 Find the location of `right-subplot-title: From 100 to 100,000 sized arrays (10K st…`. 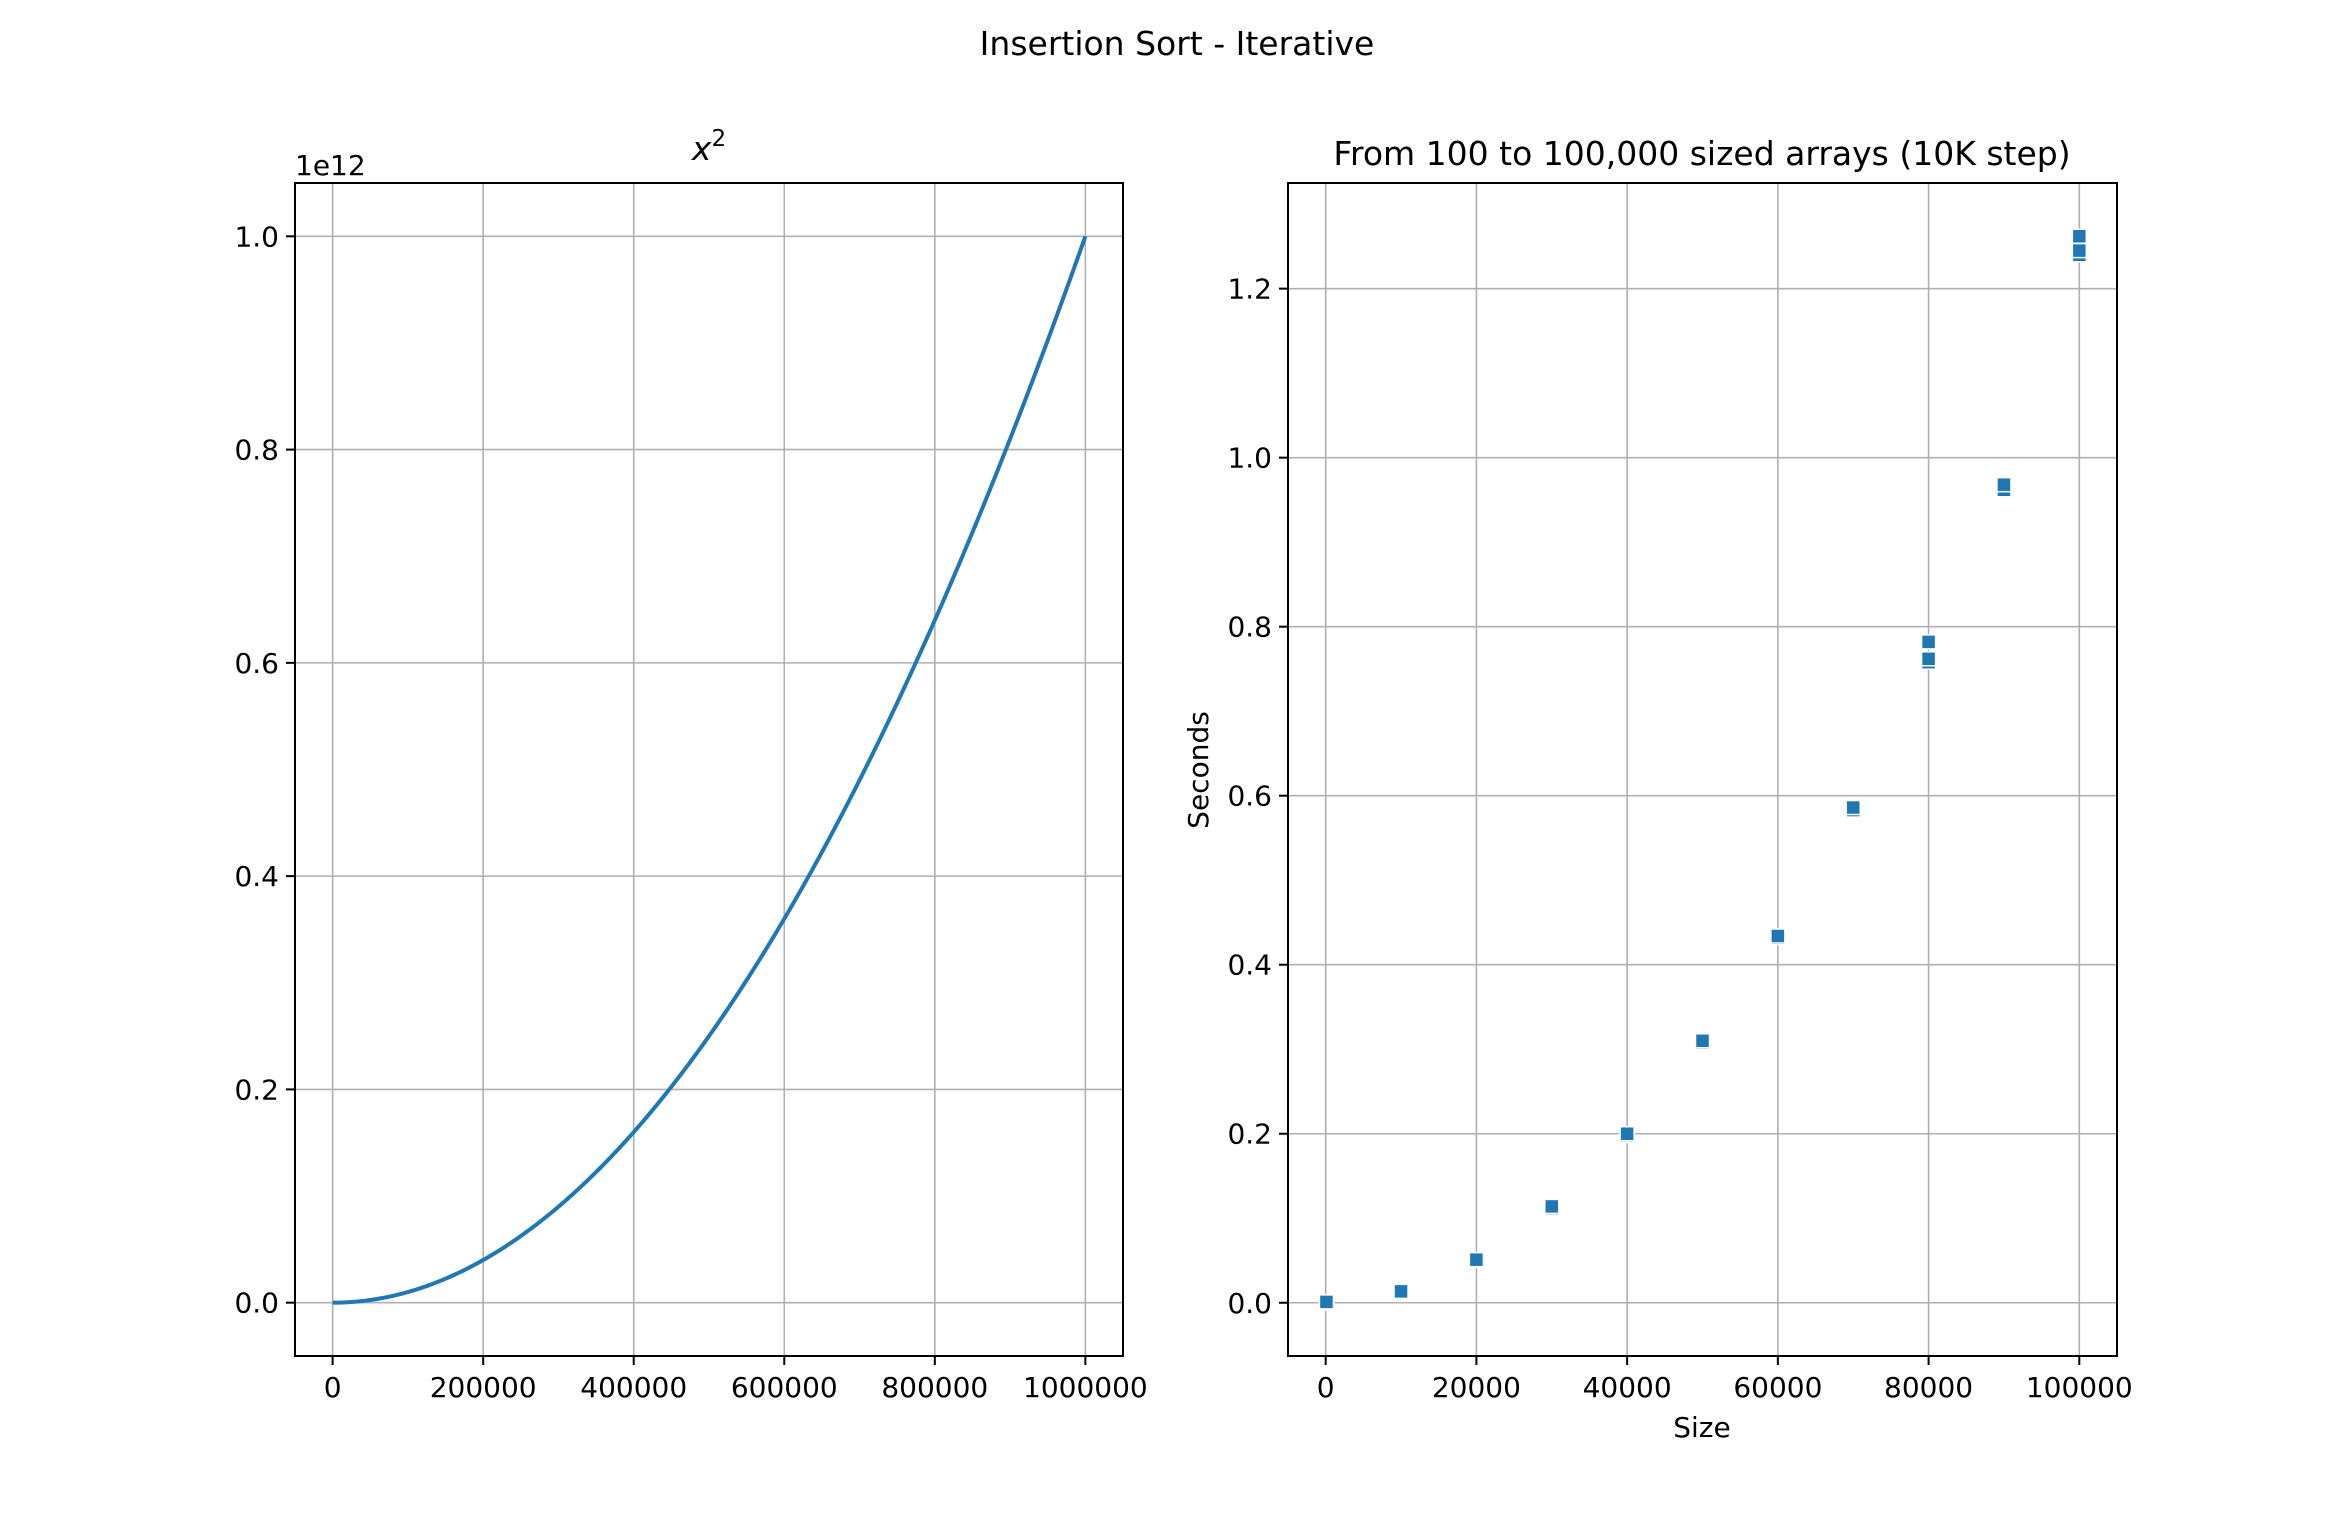

right-subplot-title: From 100 to 100,000 sized arrays (10K st… is located at coordinates (1701, 153).